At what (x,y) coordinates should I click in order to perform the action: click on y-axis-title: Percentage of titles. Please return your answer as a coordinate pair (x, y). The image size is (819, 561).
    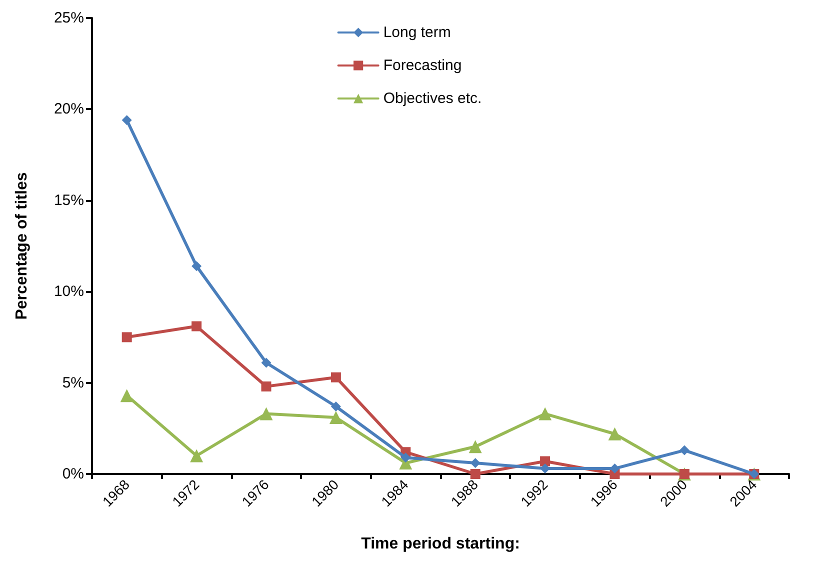
    Looking at the image, I should click on (22, 246).